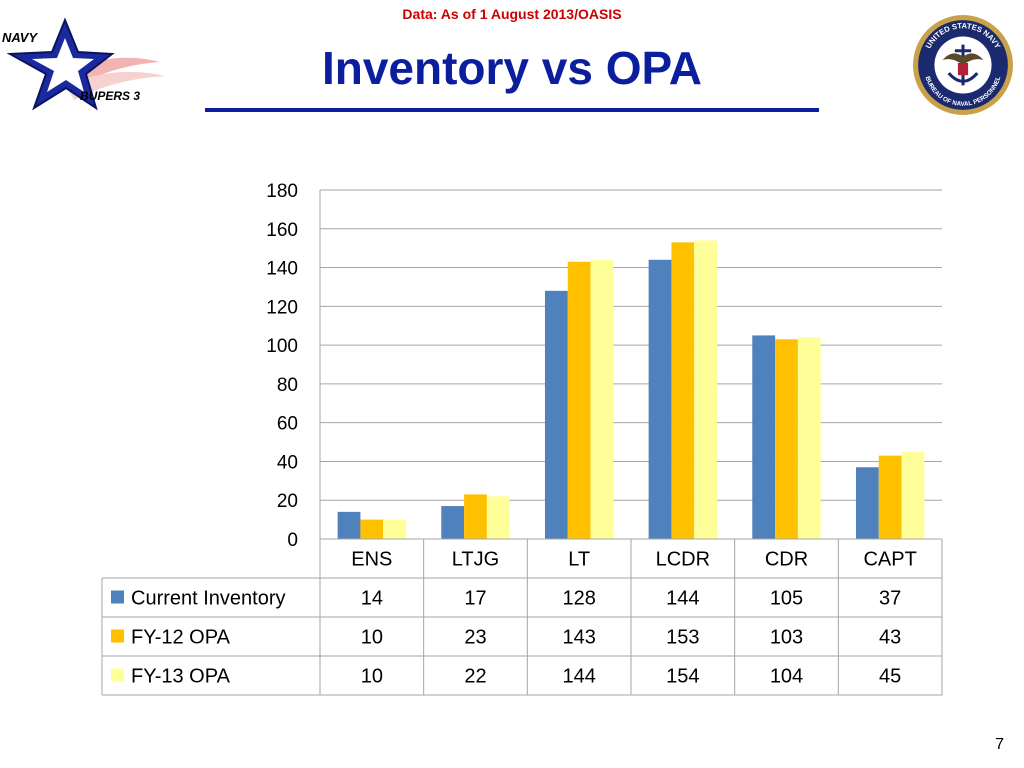  I want to click on data-value: 143, so click(578, 638).